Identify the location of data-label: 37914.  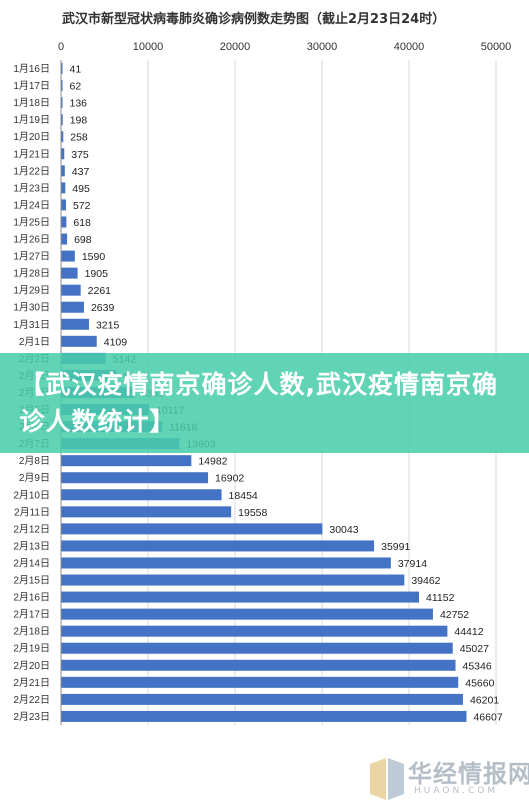
(412, 564).